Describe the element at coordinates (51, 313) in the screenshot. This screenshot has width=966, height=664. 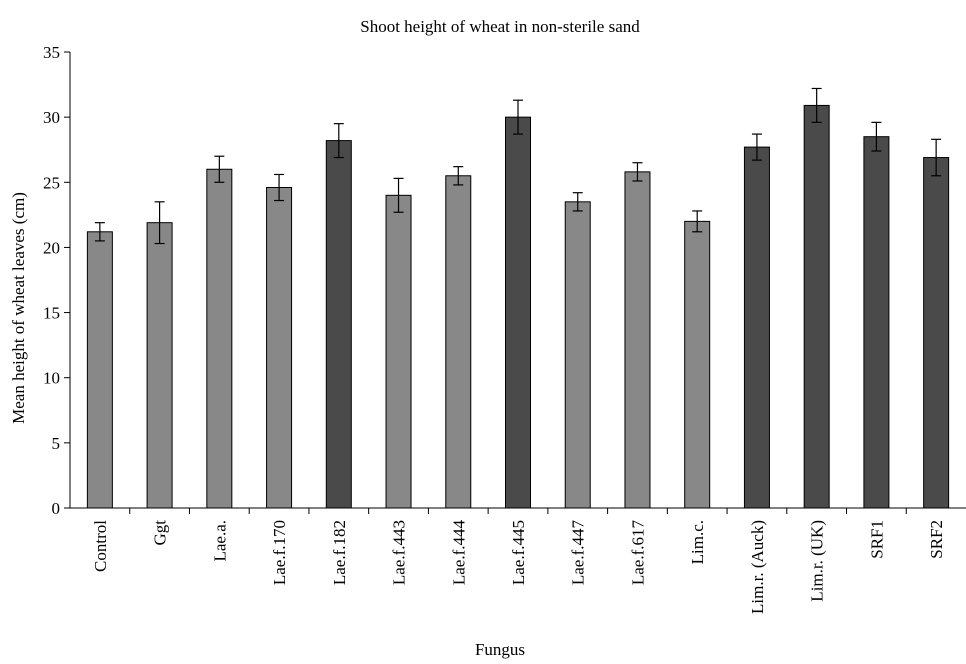
I see `y-tick-label: 15` at that location.